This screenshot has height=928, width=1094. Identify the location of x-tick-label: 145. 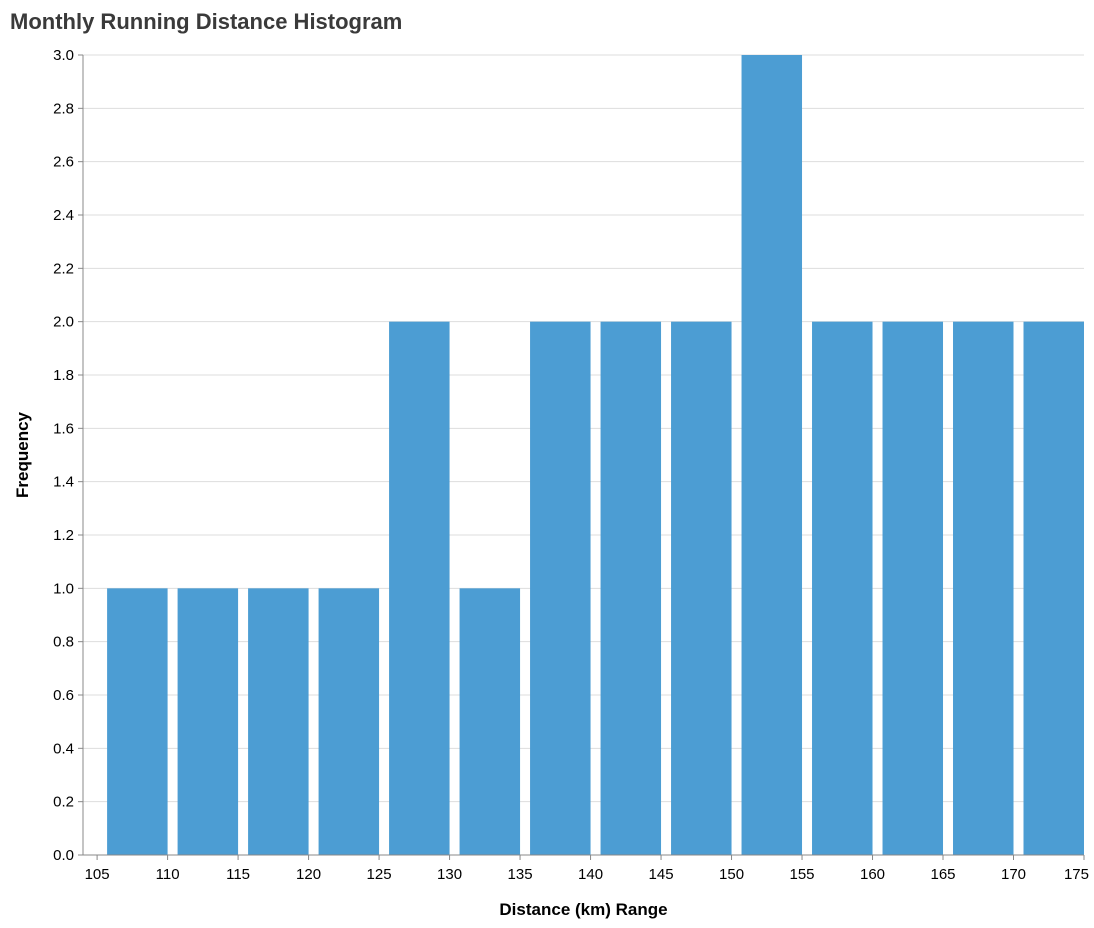
(661, 874).